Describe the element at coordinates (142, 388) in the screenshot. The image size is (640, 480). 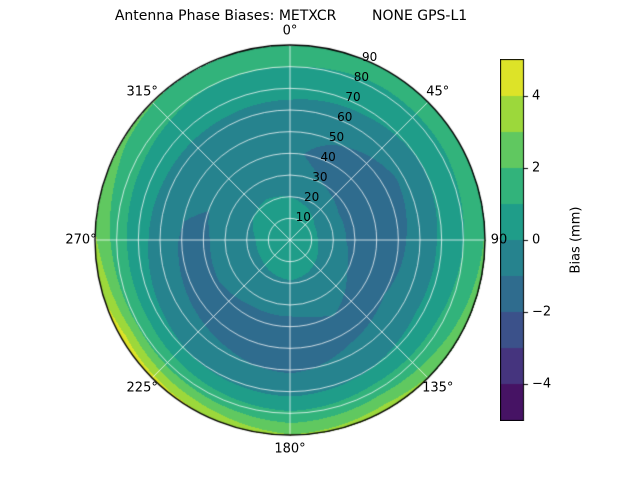
I see `theta-tick-label: 225°` at that location.